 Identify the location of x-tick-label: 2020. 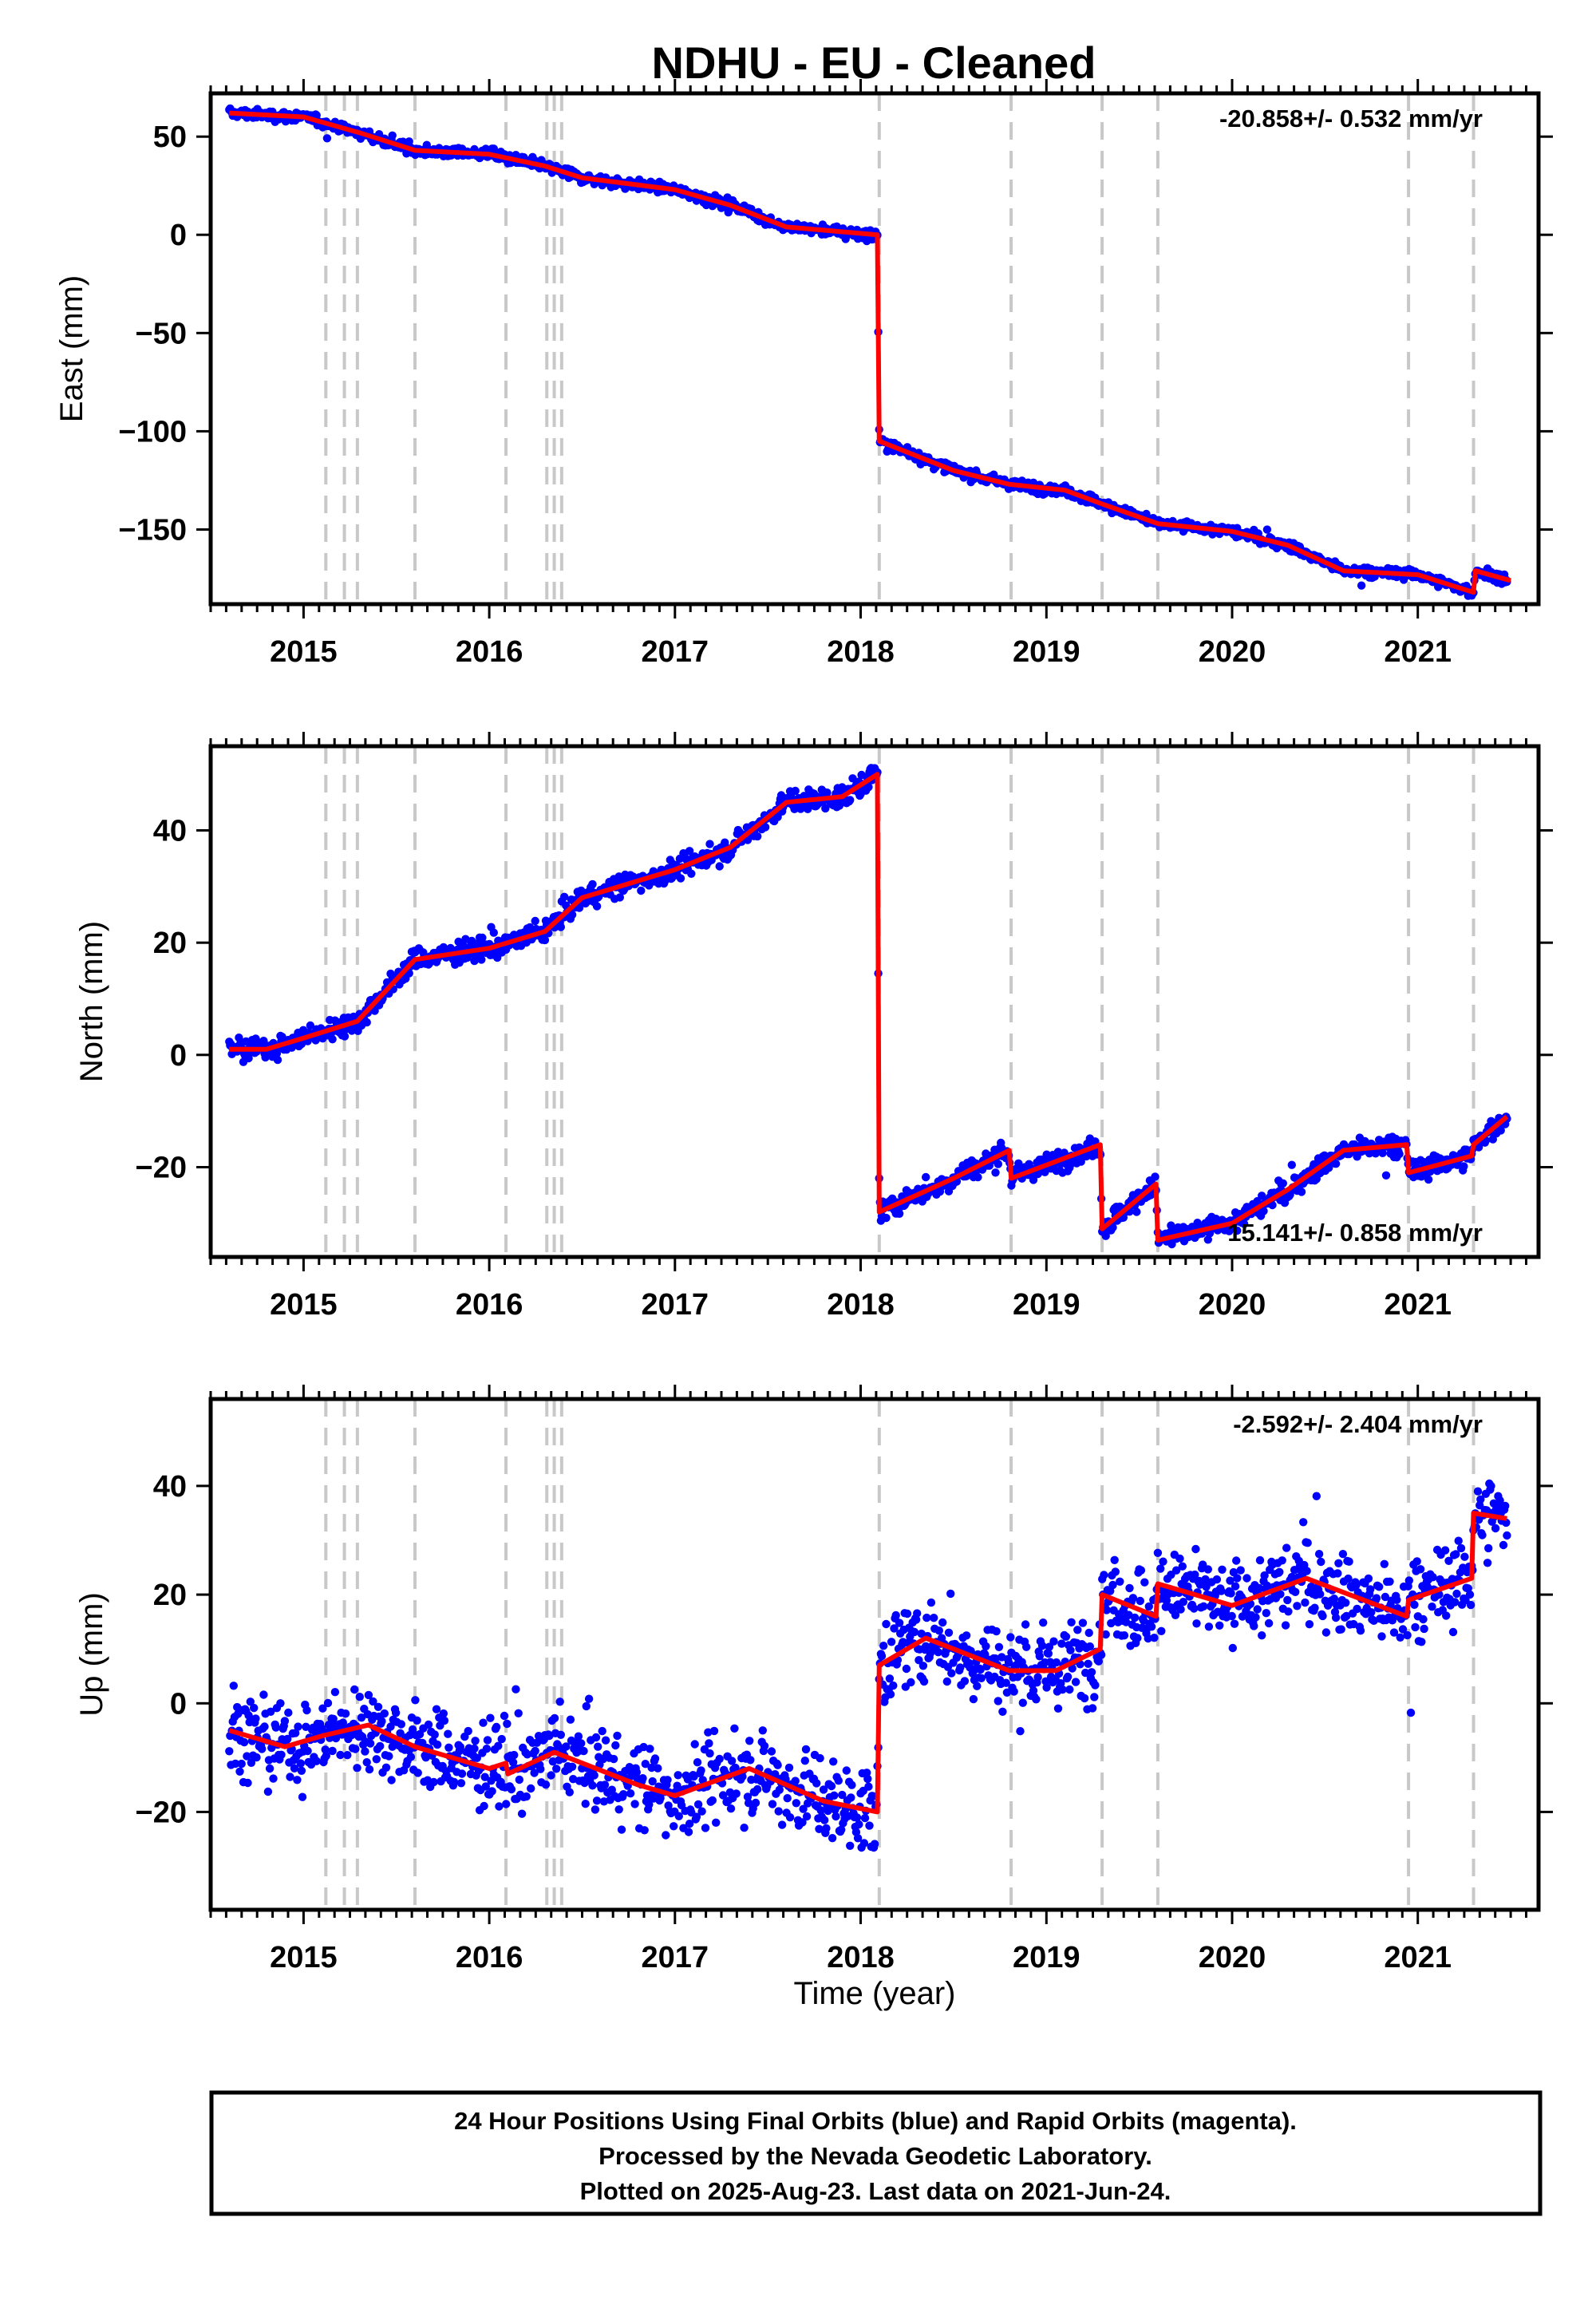
(1232, 652).